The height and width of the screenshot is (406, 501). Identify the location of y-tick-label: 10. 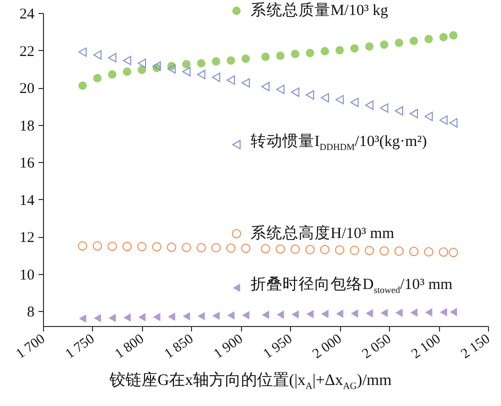
(27, 275).